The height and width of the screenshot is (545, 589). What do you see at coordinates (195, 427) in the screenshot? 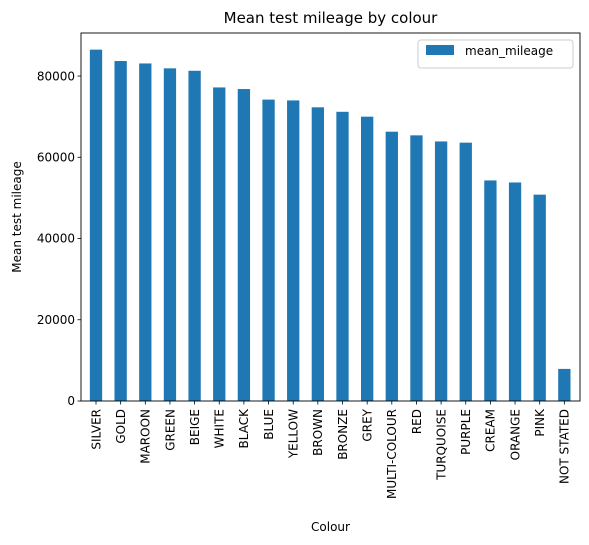
I see `x-tick-label: BEIGE` at bounding box center [195, 427].